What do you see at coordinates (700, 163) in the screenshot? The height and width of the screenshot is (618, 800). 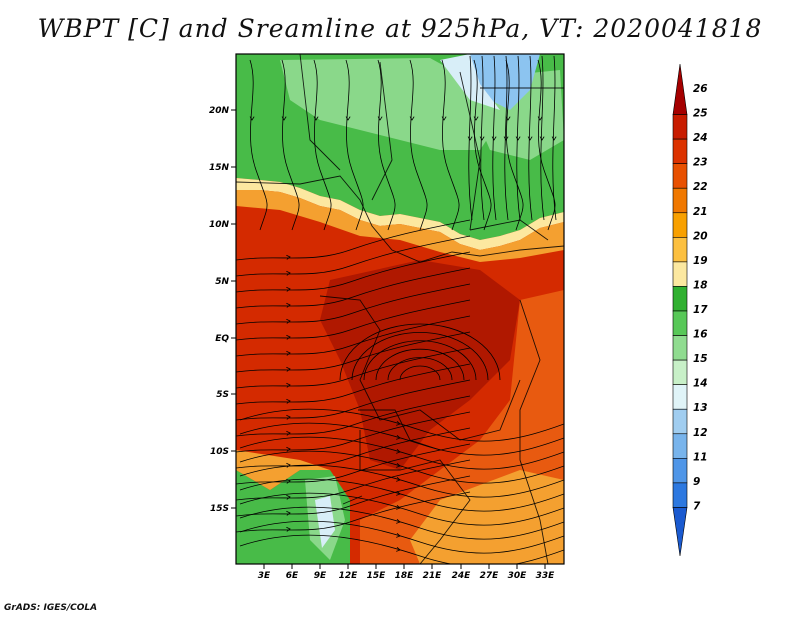 I see `colorbar-label: 23` at bounding box center [700, 163].